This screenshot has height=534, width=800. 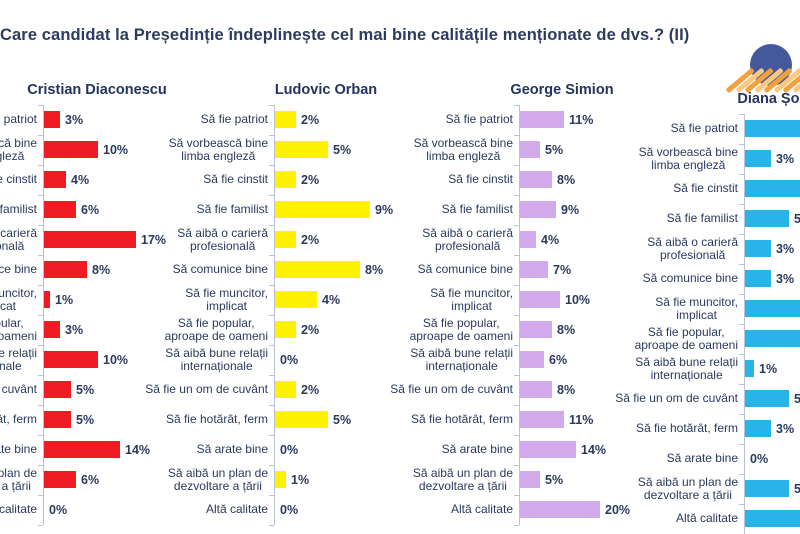 What do you see at coordinates (581, 120) in the screenshot?
I see `value-label: 11%` at bounding box center [581, 120].